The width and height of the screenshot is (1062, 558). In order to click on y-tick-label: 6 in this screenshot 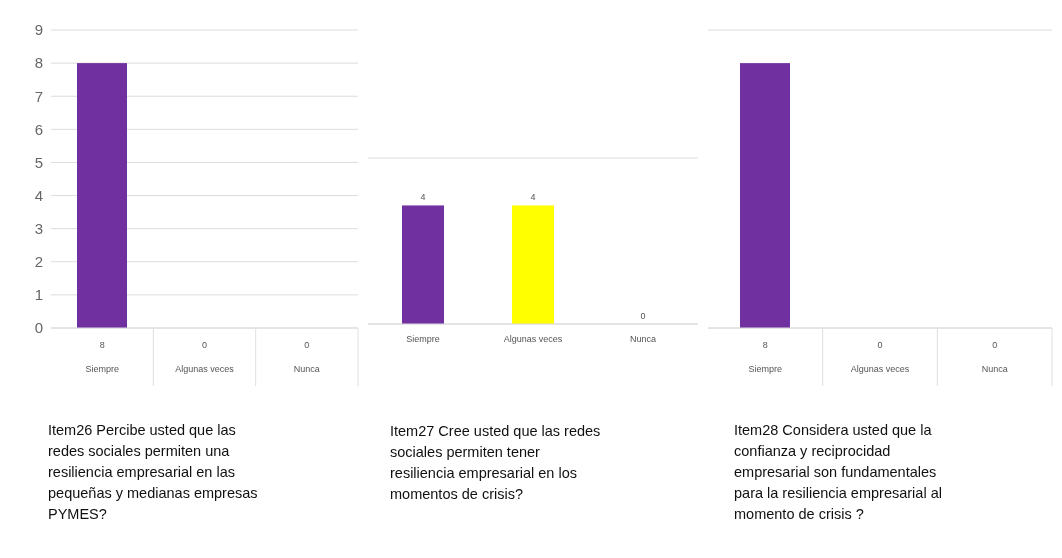, I will do `click(38, 129)`.